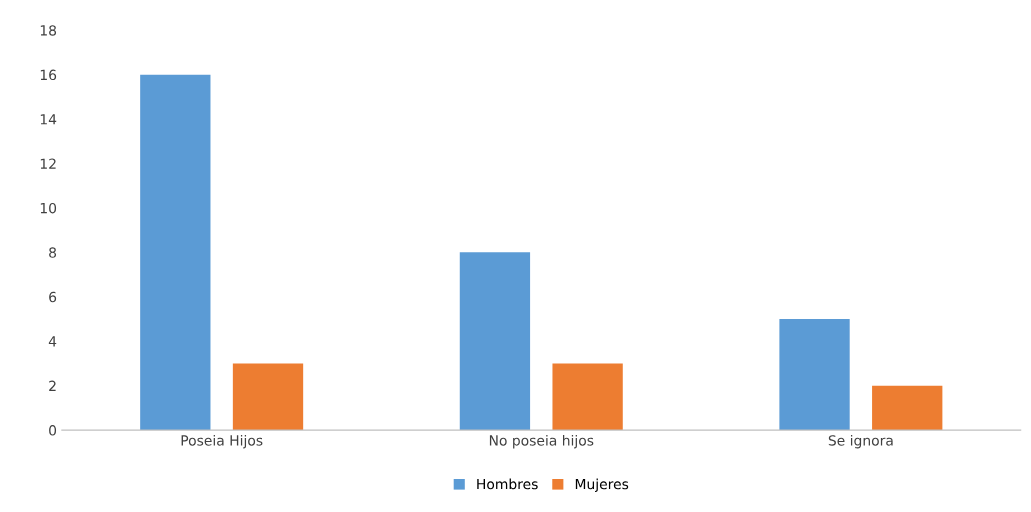 Image resolution: width=1031 pixels, height=512 pixels. Describe the element at coordinates (222, 441) in the screenshot. I see `x-tick-label: Poseia Hijos` at that location.